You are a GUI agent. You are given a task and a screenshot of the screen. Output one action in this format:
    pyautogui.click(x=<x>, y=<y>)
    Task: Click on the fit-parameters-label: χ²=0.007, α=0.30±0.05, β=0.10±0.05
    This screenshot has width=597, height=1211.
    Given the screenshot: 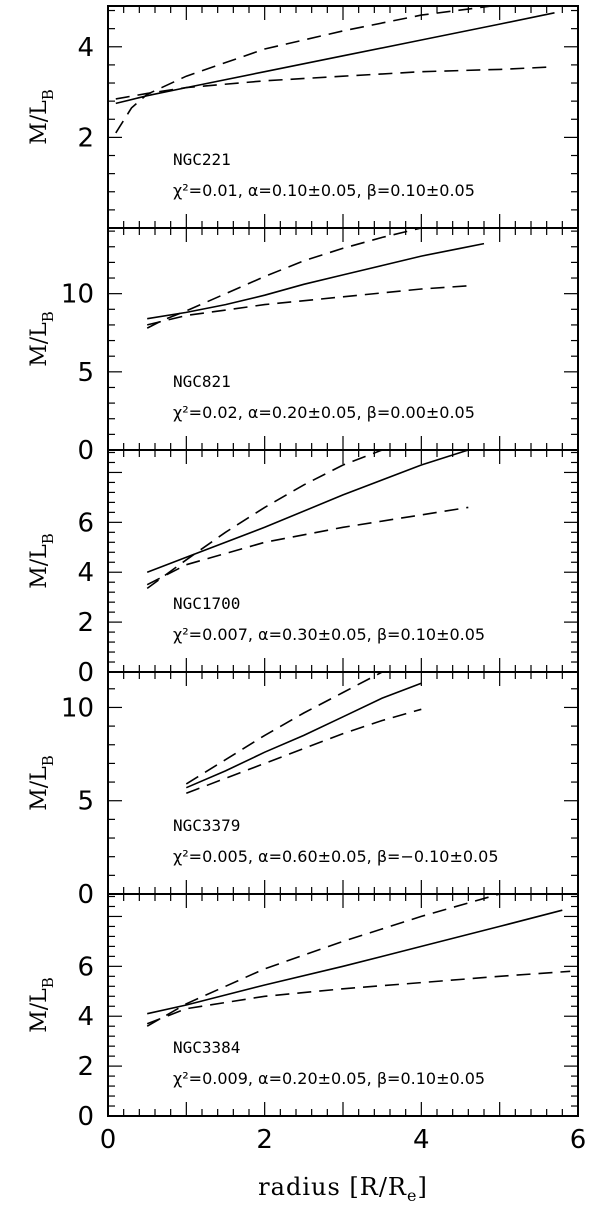 What is the action you would take?
    pyautogui.click(x=329, y=634)
    